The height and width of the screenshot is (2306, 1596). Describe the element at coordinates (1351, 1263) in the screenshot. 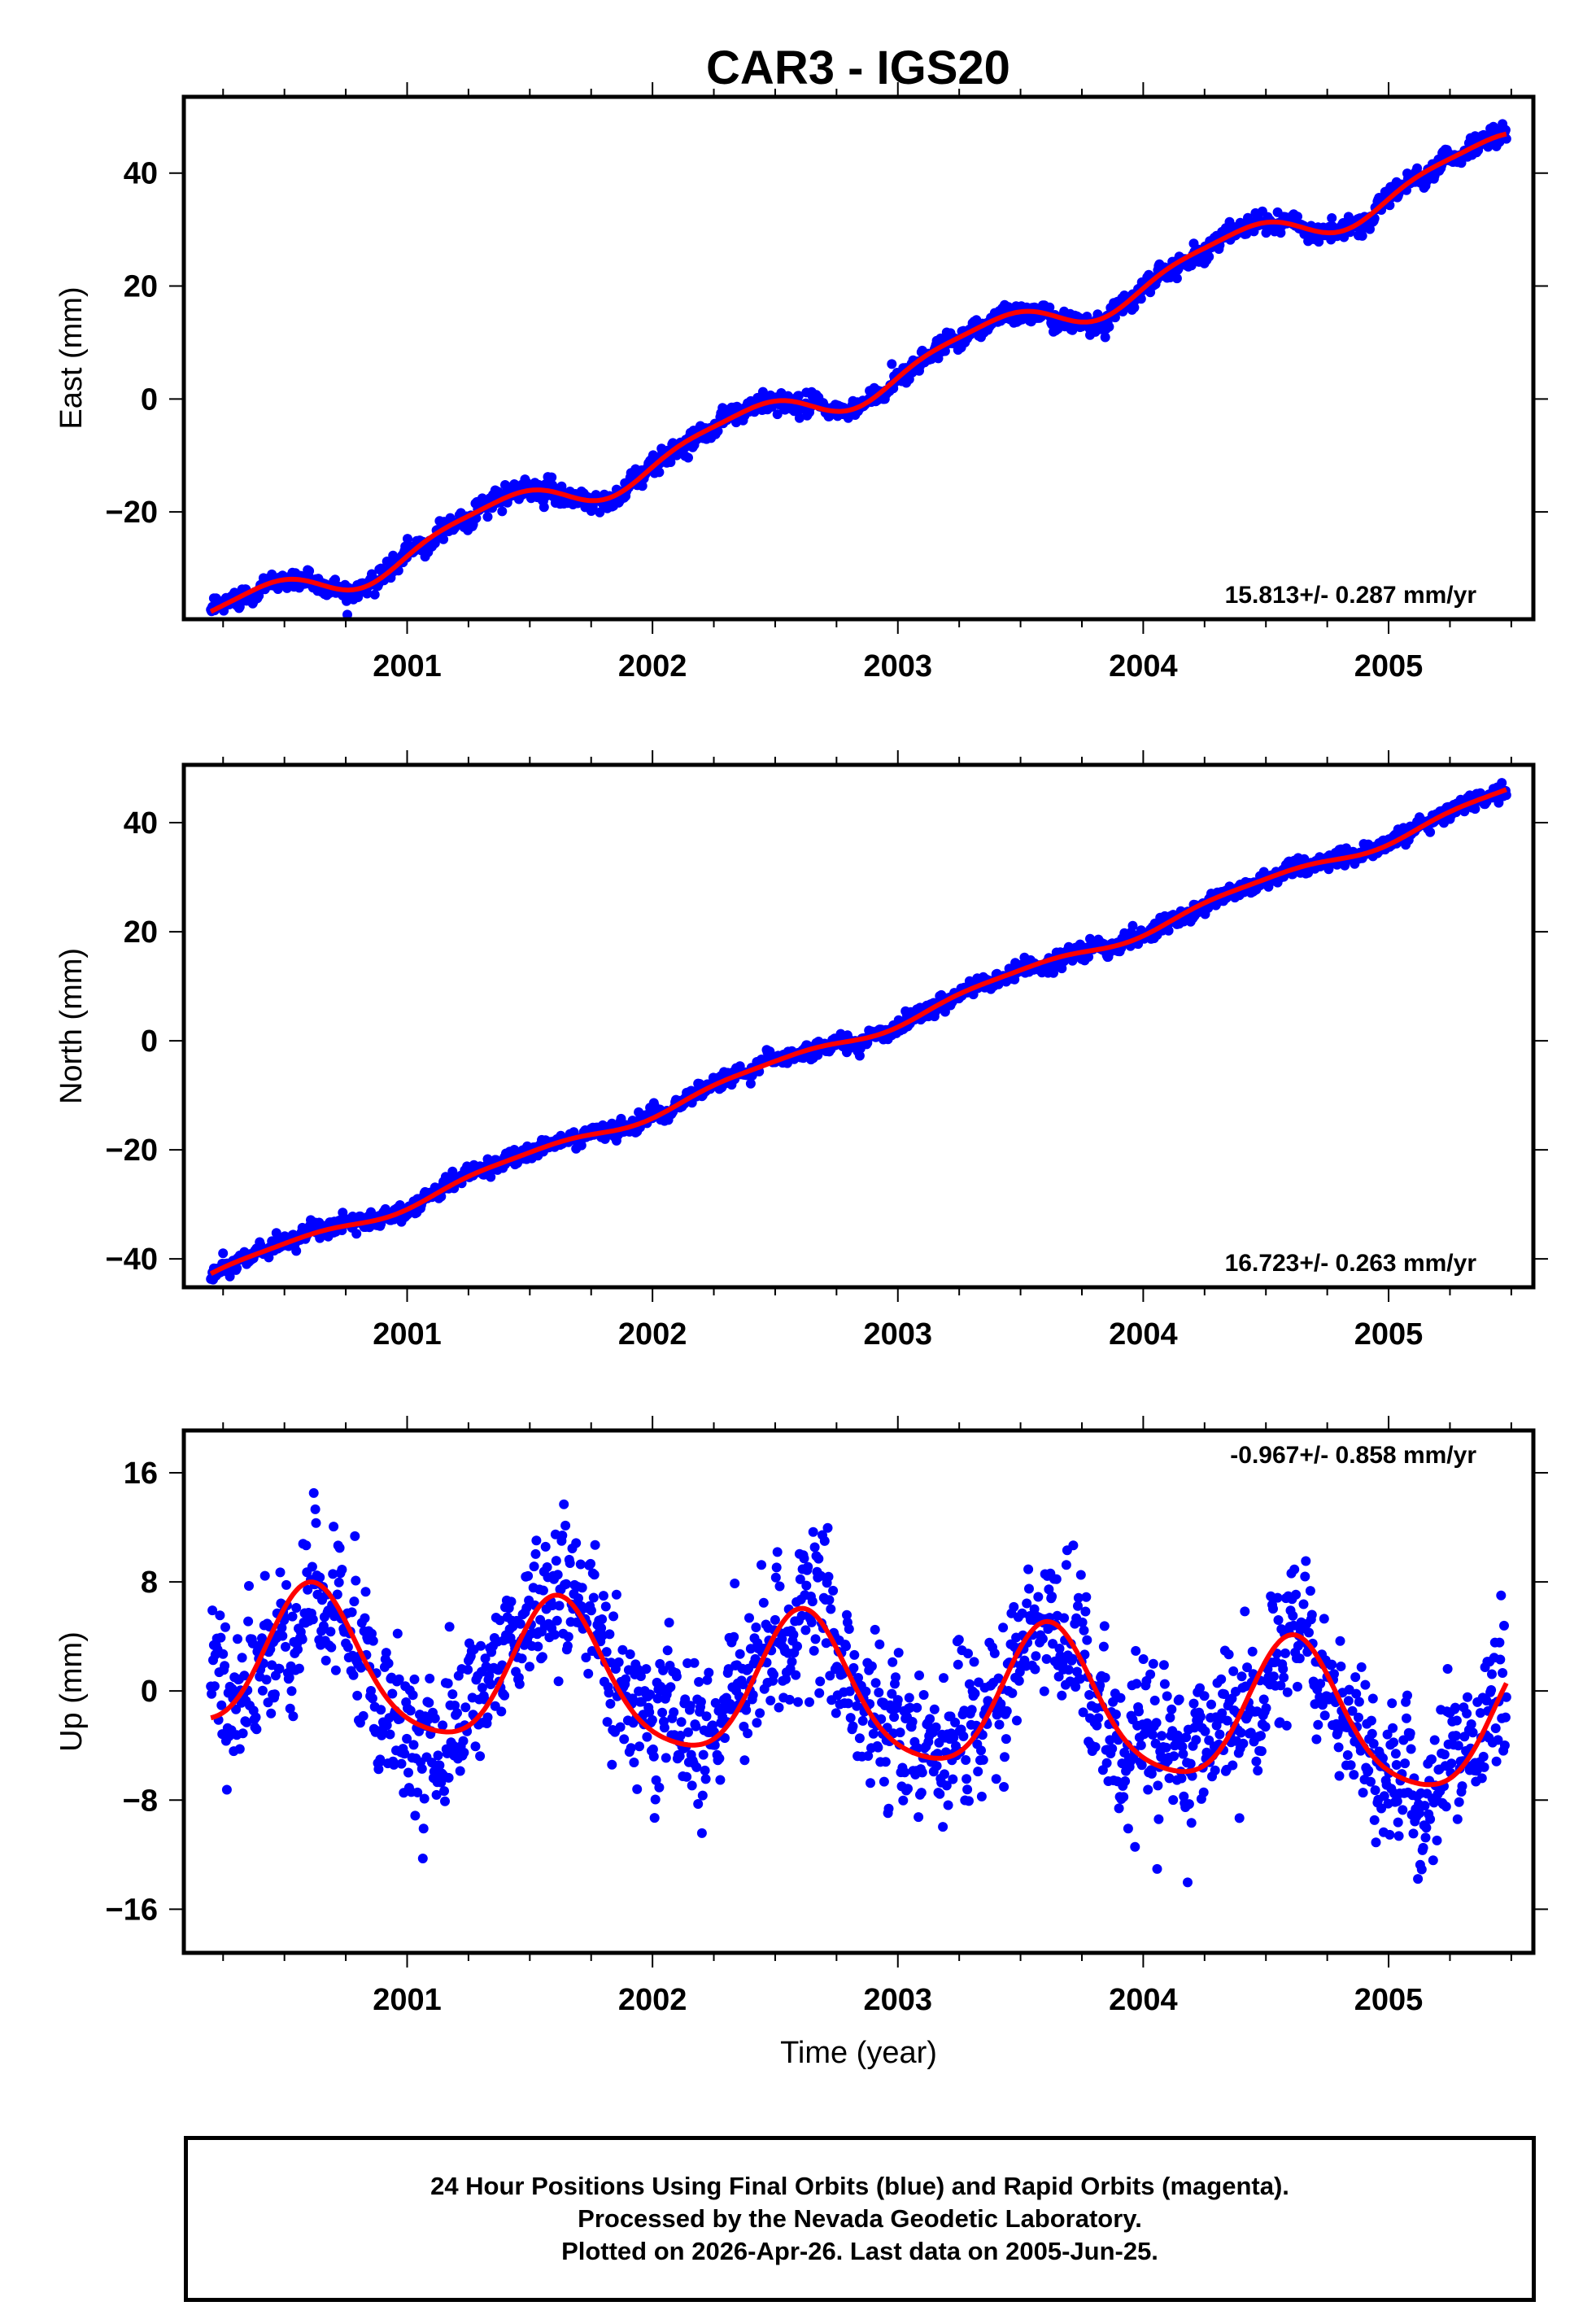

I see `north-rate-label: 16.723+/- 0.263 mm/yr` at that location.